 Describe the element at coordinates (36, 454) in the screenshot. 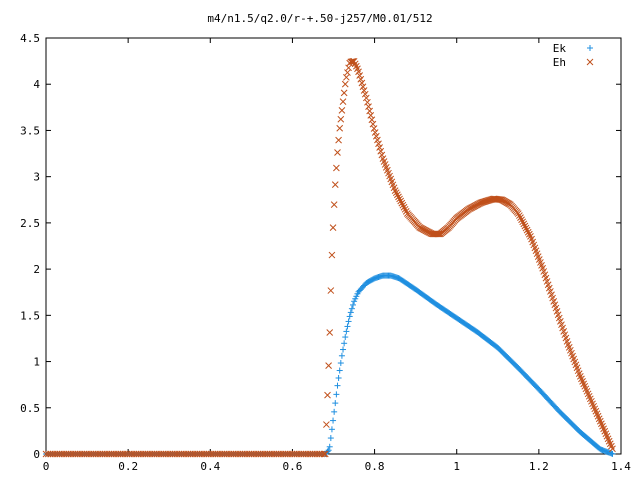

I see `y-tick-label: 0` at that location.